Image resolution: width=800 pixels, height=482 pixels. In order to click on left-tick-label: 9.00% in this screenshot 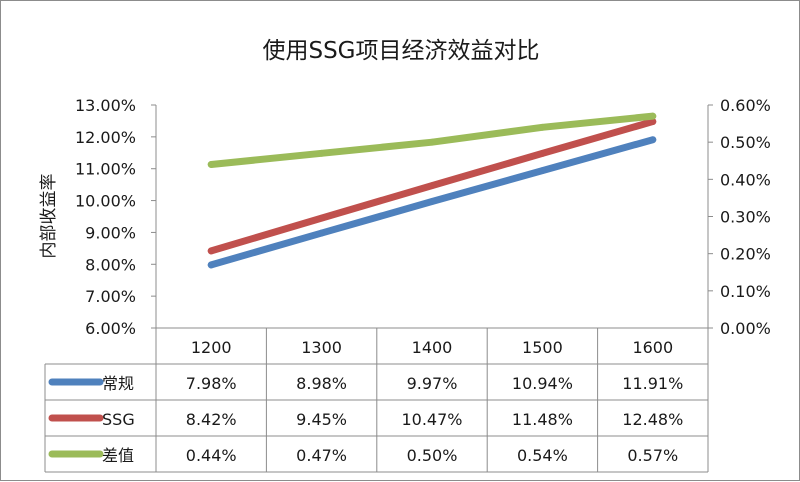, I will do `click(110, 232)`.